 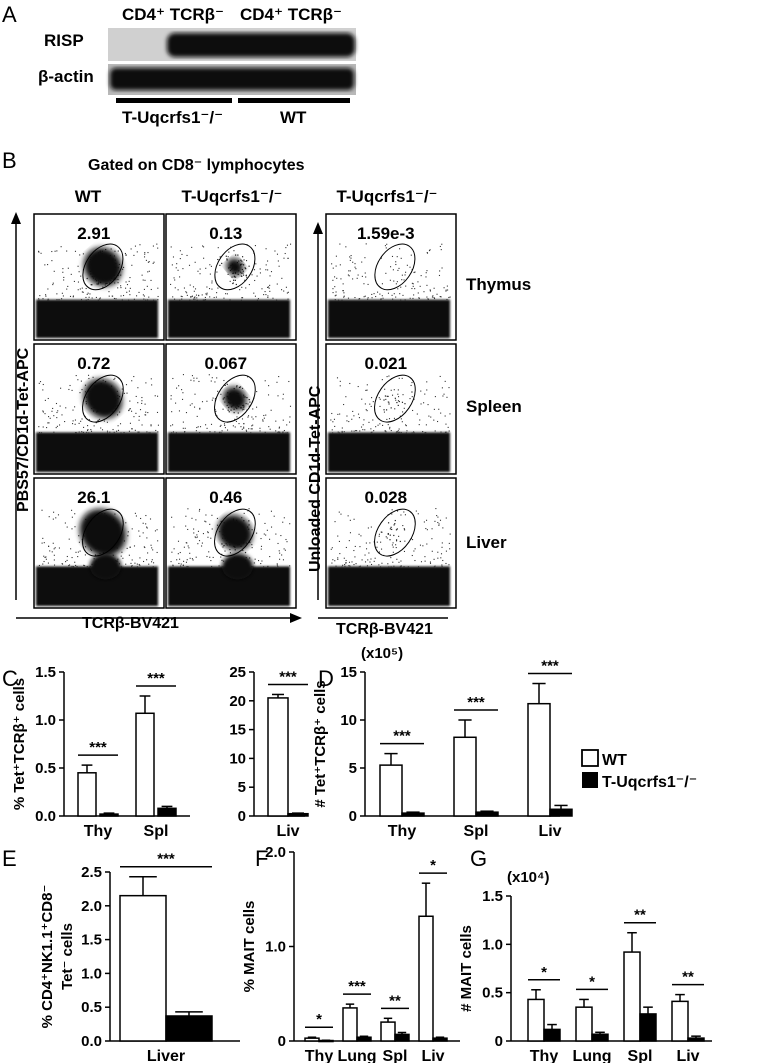 I want to click on significance-marker: *, so click(x=592, y=981).